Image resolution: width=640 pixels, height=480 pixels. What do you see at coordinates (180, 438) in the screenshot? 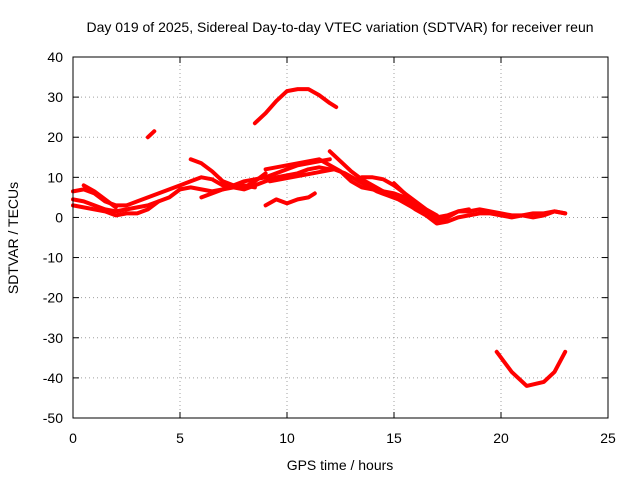
I see `x-tick-label: 5` at bounding box center [180, 438].